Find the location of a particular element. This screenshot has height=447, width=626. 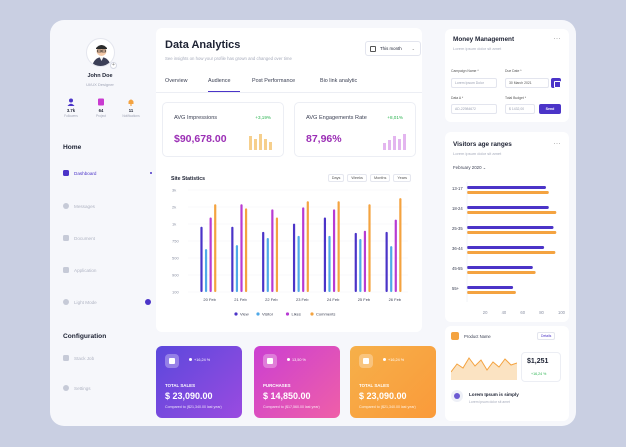

campaign-name-input: Lorem Ipsum Dolor is located at coordinates (474, 83).